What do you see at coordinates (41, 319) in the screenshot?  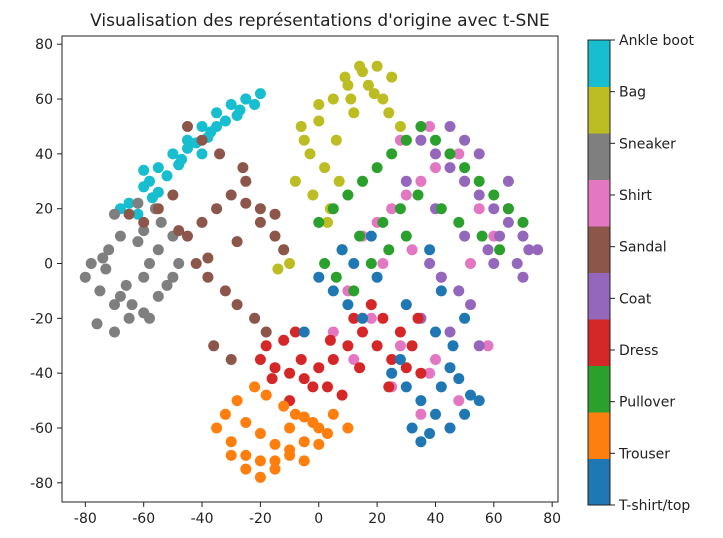 I see `y-tick-label: -20` at bounding box center [41, 319].